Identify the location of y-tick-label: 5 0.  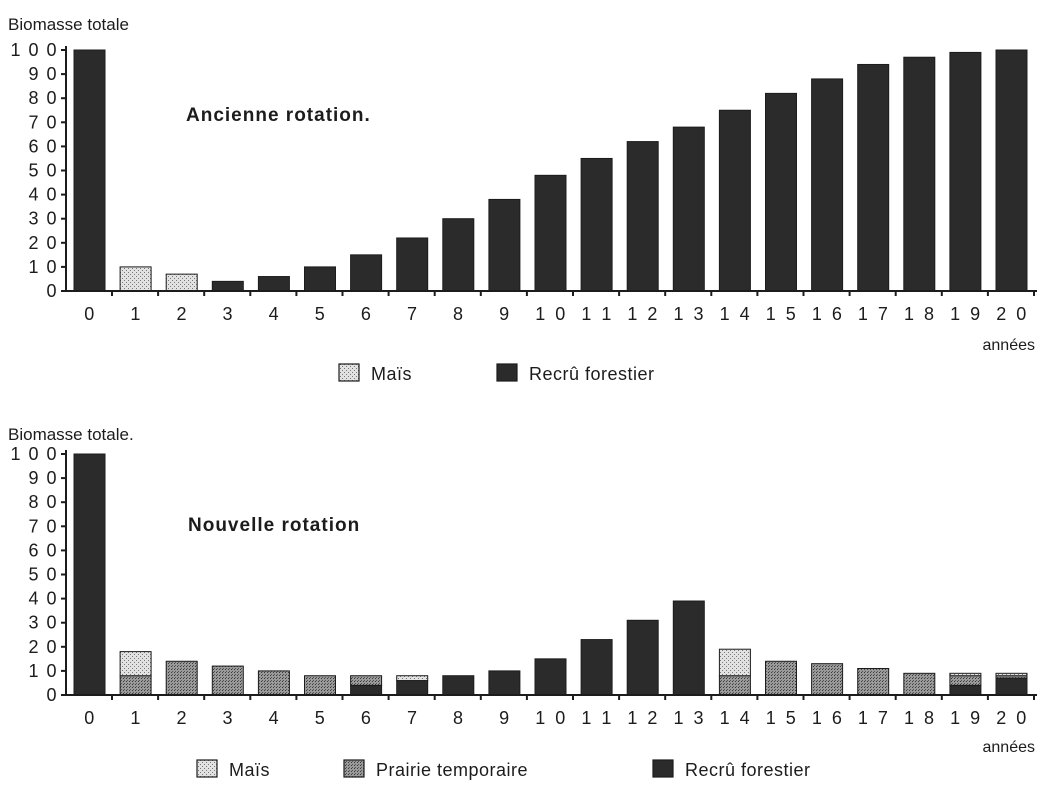
(43, 575).